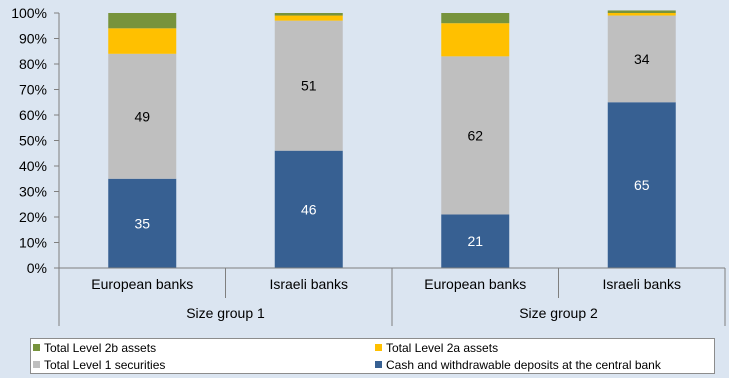  What do you see at coordinates (36, 347) in the screenshot?
I see `legend-swatch-level-2b` at bounding box center [36, 347].